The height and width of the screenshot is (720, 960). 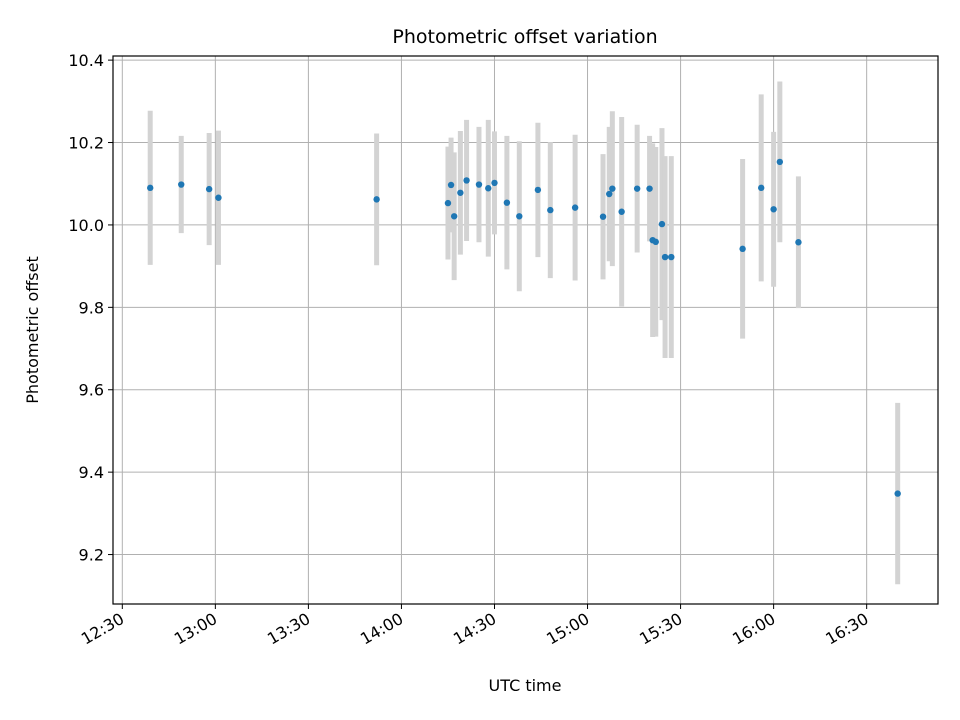 What do you see at coordinates (474, 629) in the screenshot?
I see `x-tick-label: 14:30` at bounding box center [474, 629].